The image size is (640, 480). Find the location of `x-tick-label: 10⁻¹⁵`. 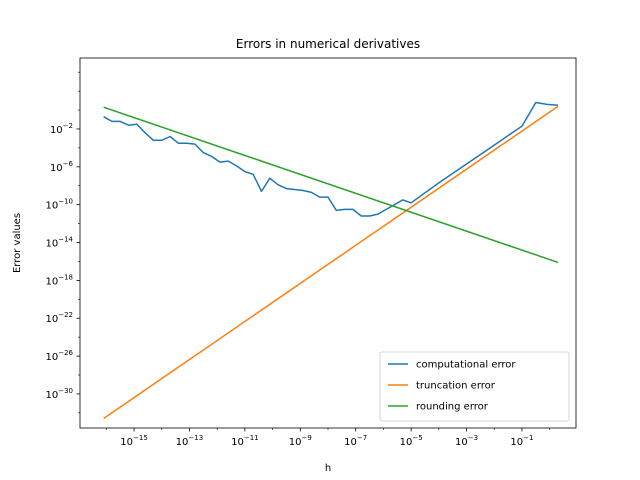

x-tick-label: 10⁻¹⁵ is located at coordinates (134, 441).